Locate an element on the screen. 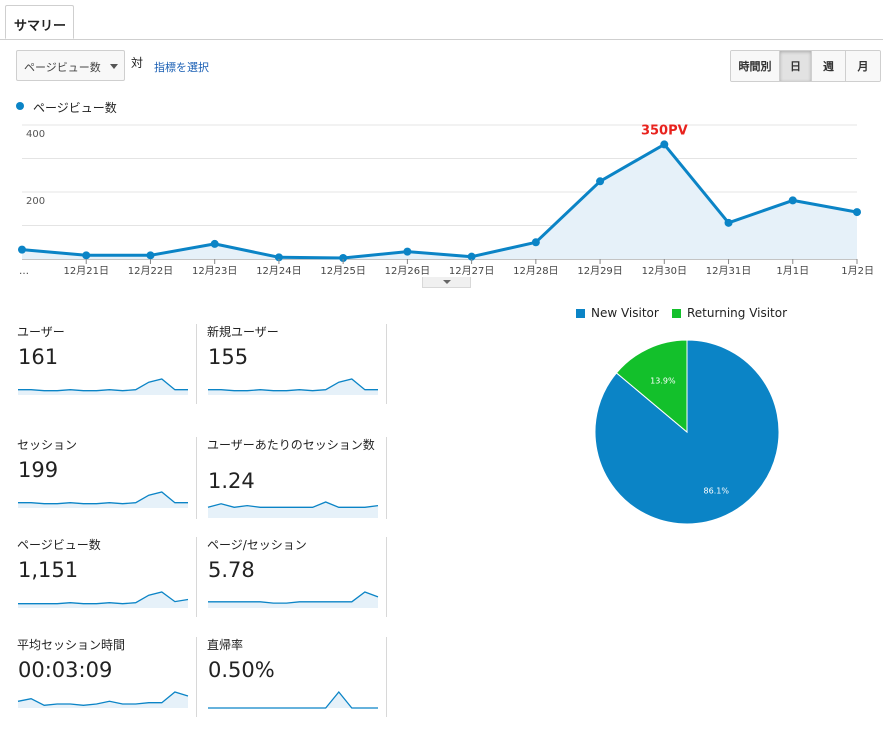 Image resolution: width=883 pixels, height=729 pixels. metric-card: 直帰率 0.50% is located at coordinates (296, 678).